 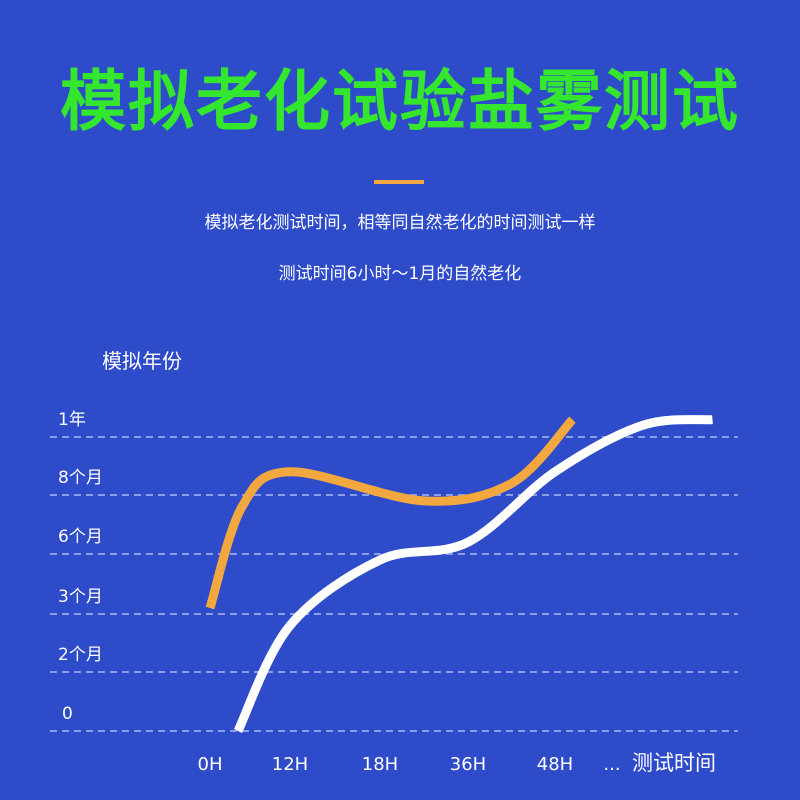 What do you see at coordinates (400, 223) in the screenshot?
I see `description-line-1: 模拟老化测试时间，相等同自然老化的时间测试一样` at bounding box center [400, 223].